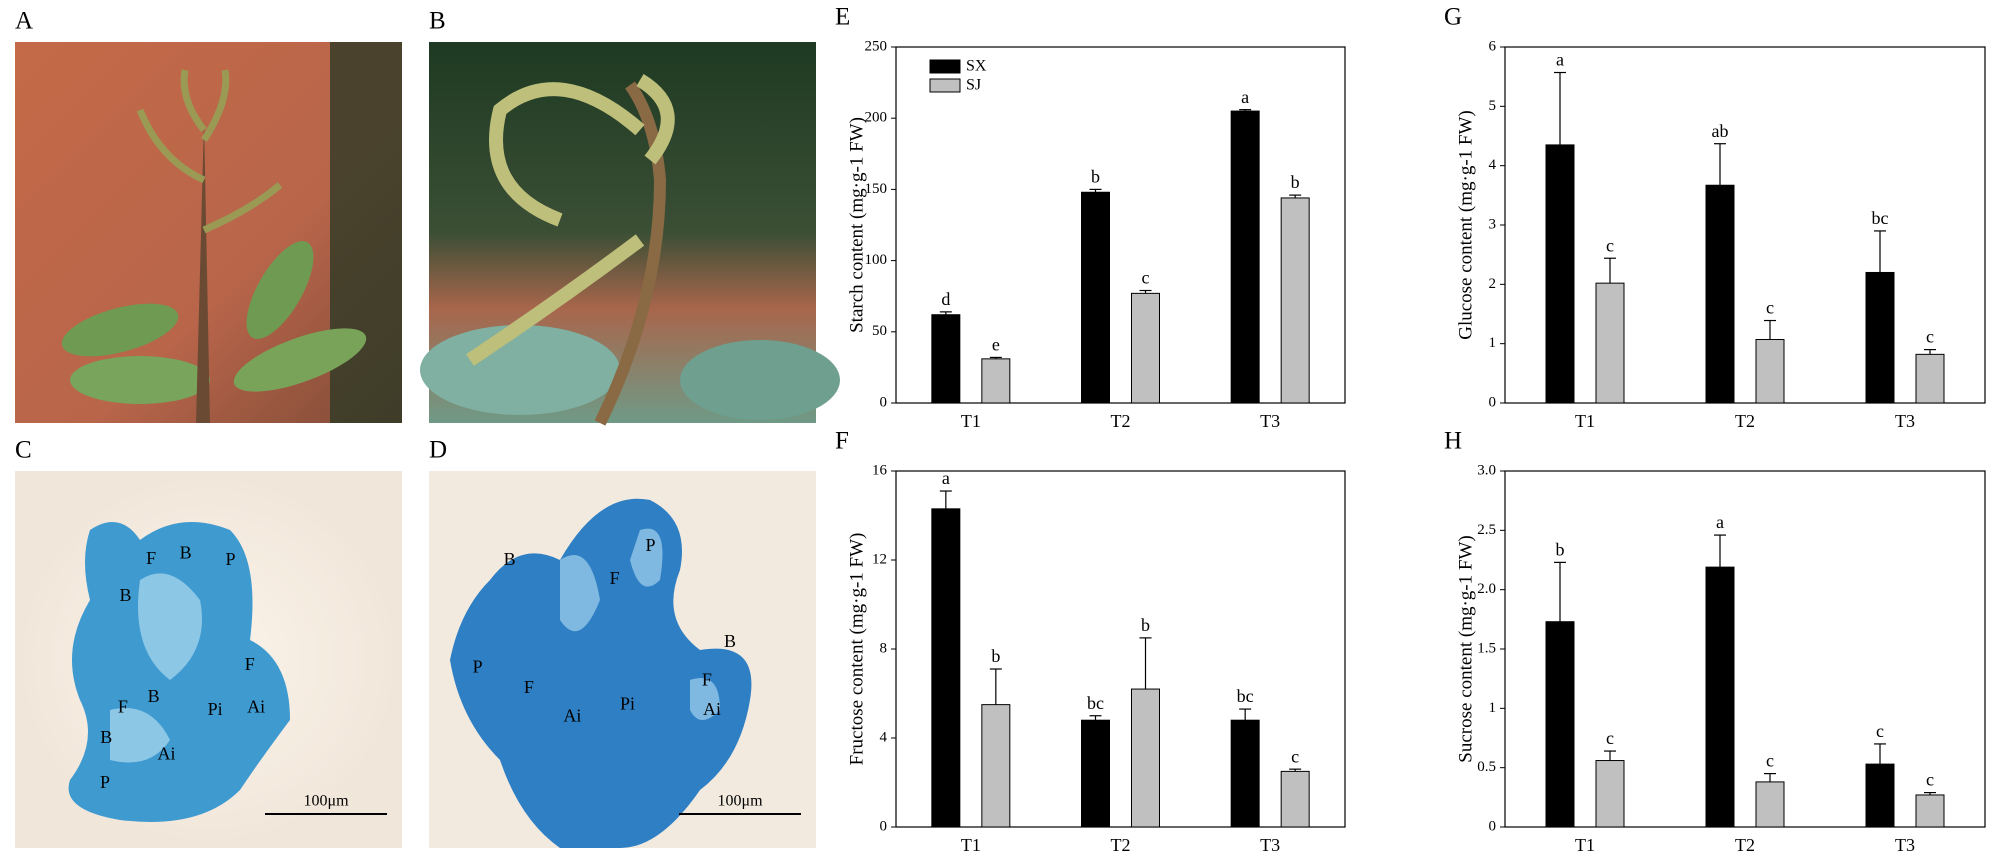  Describe the element at coordinates (880, 470) in the screenshot. I see `y-tick-label: 16` at that location.